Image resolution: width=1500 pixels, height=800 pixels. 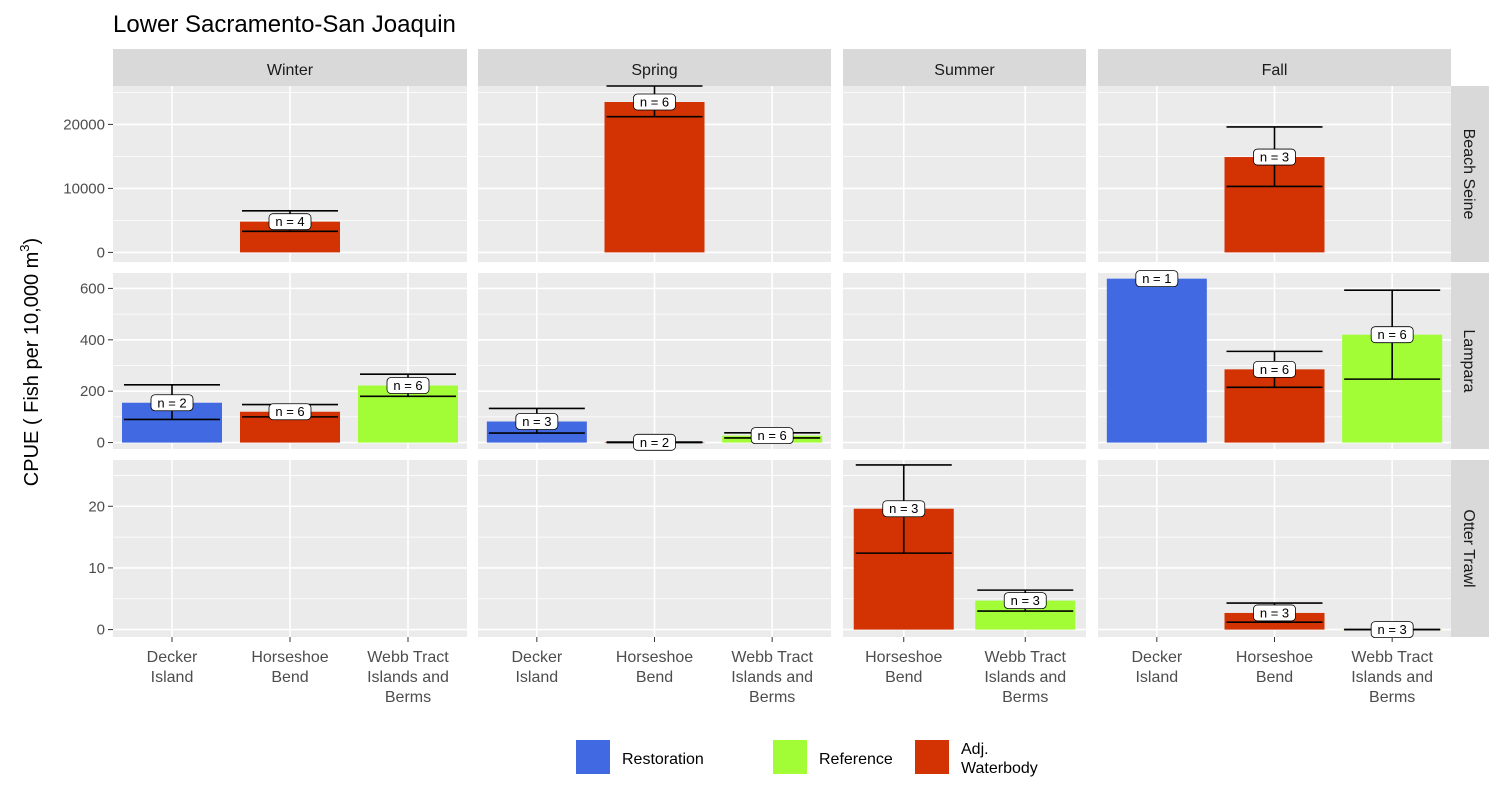 I want to click on legend-item-reference: Reference, so click(x=833, y=757).